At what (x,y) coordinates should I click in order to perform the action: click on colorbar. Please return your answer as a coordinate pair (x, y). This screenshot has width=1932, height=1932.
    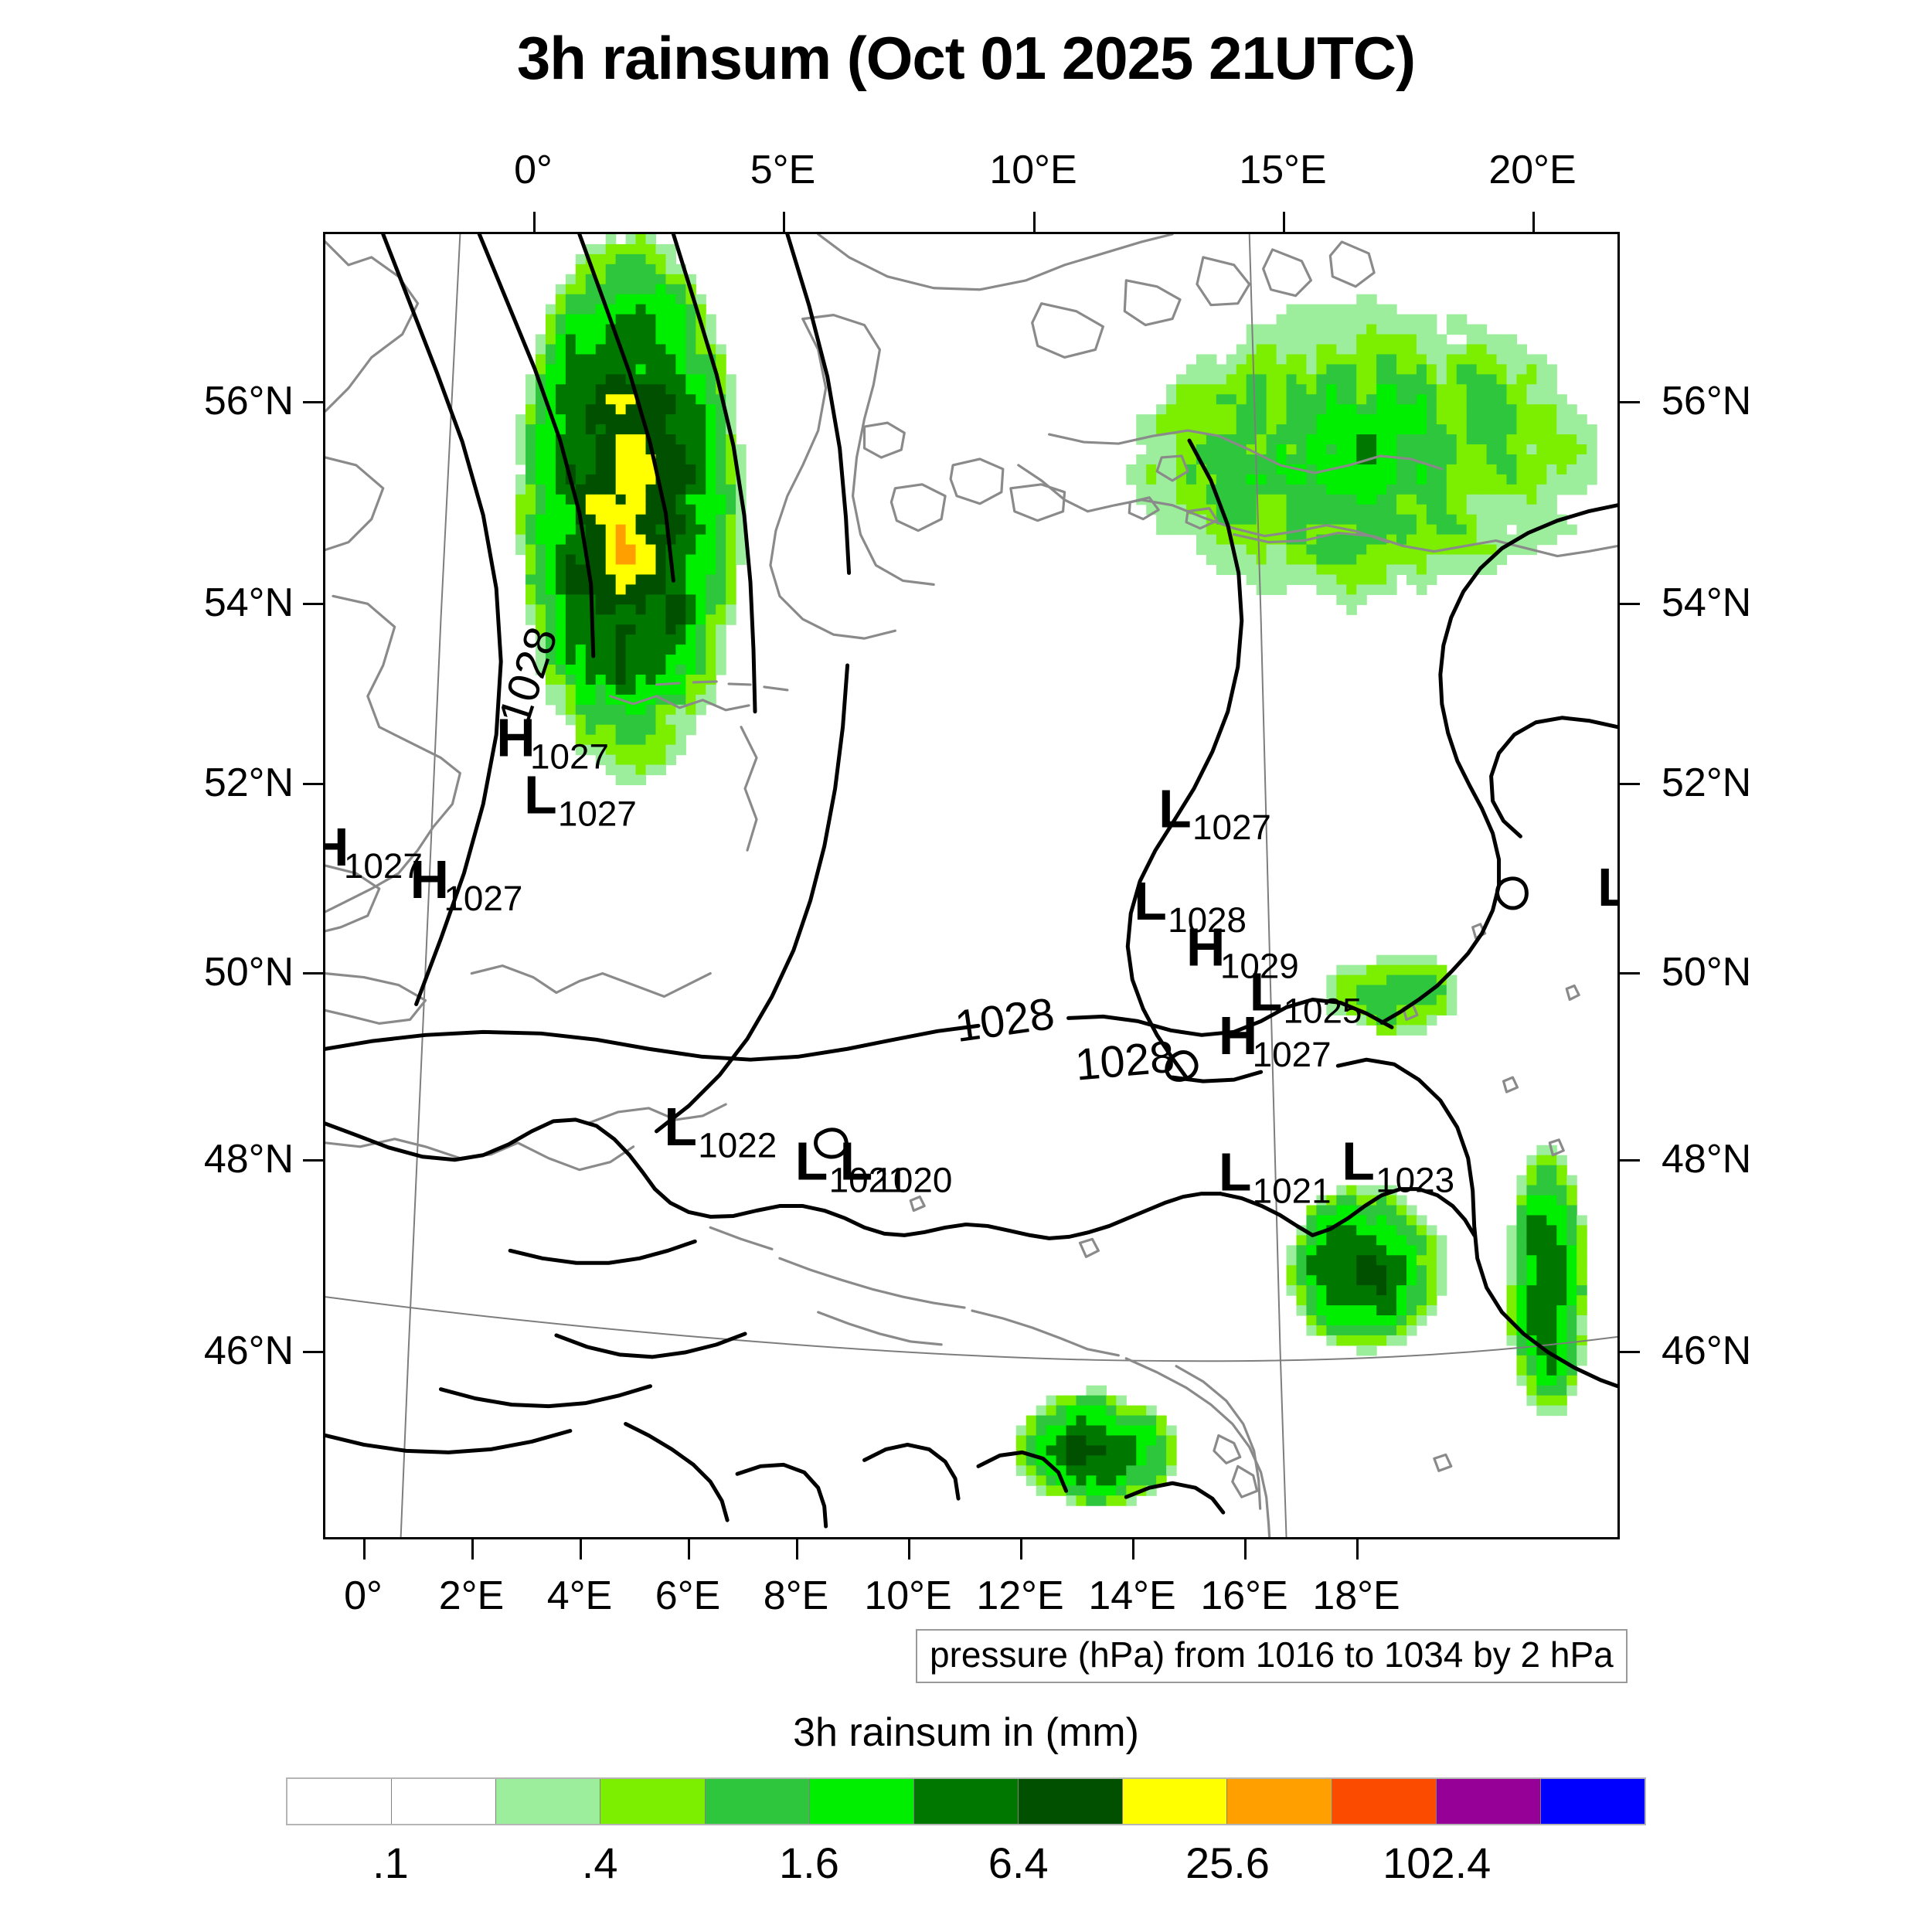
    Looking at the image, I should click on (966, 1801).